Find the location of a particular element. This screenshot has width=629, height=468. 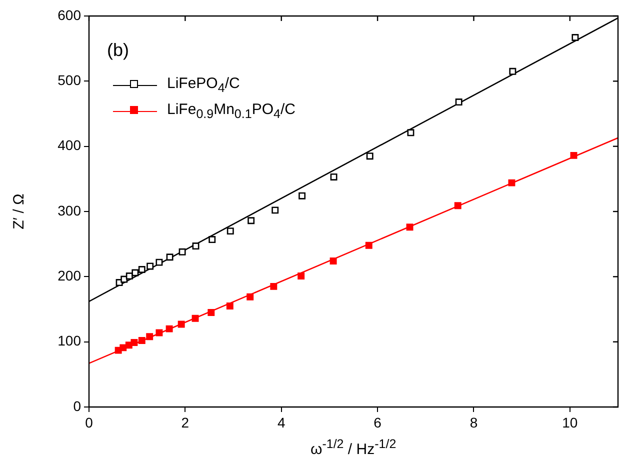

y-axis-title: Z′ / Ω is located at coordinates (19, 212).